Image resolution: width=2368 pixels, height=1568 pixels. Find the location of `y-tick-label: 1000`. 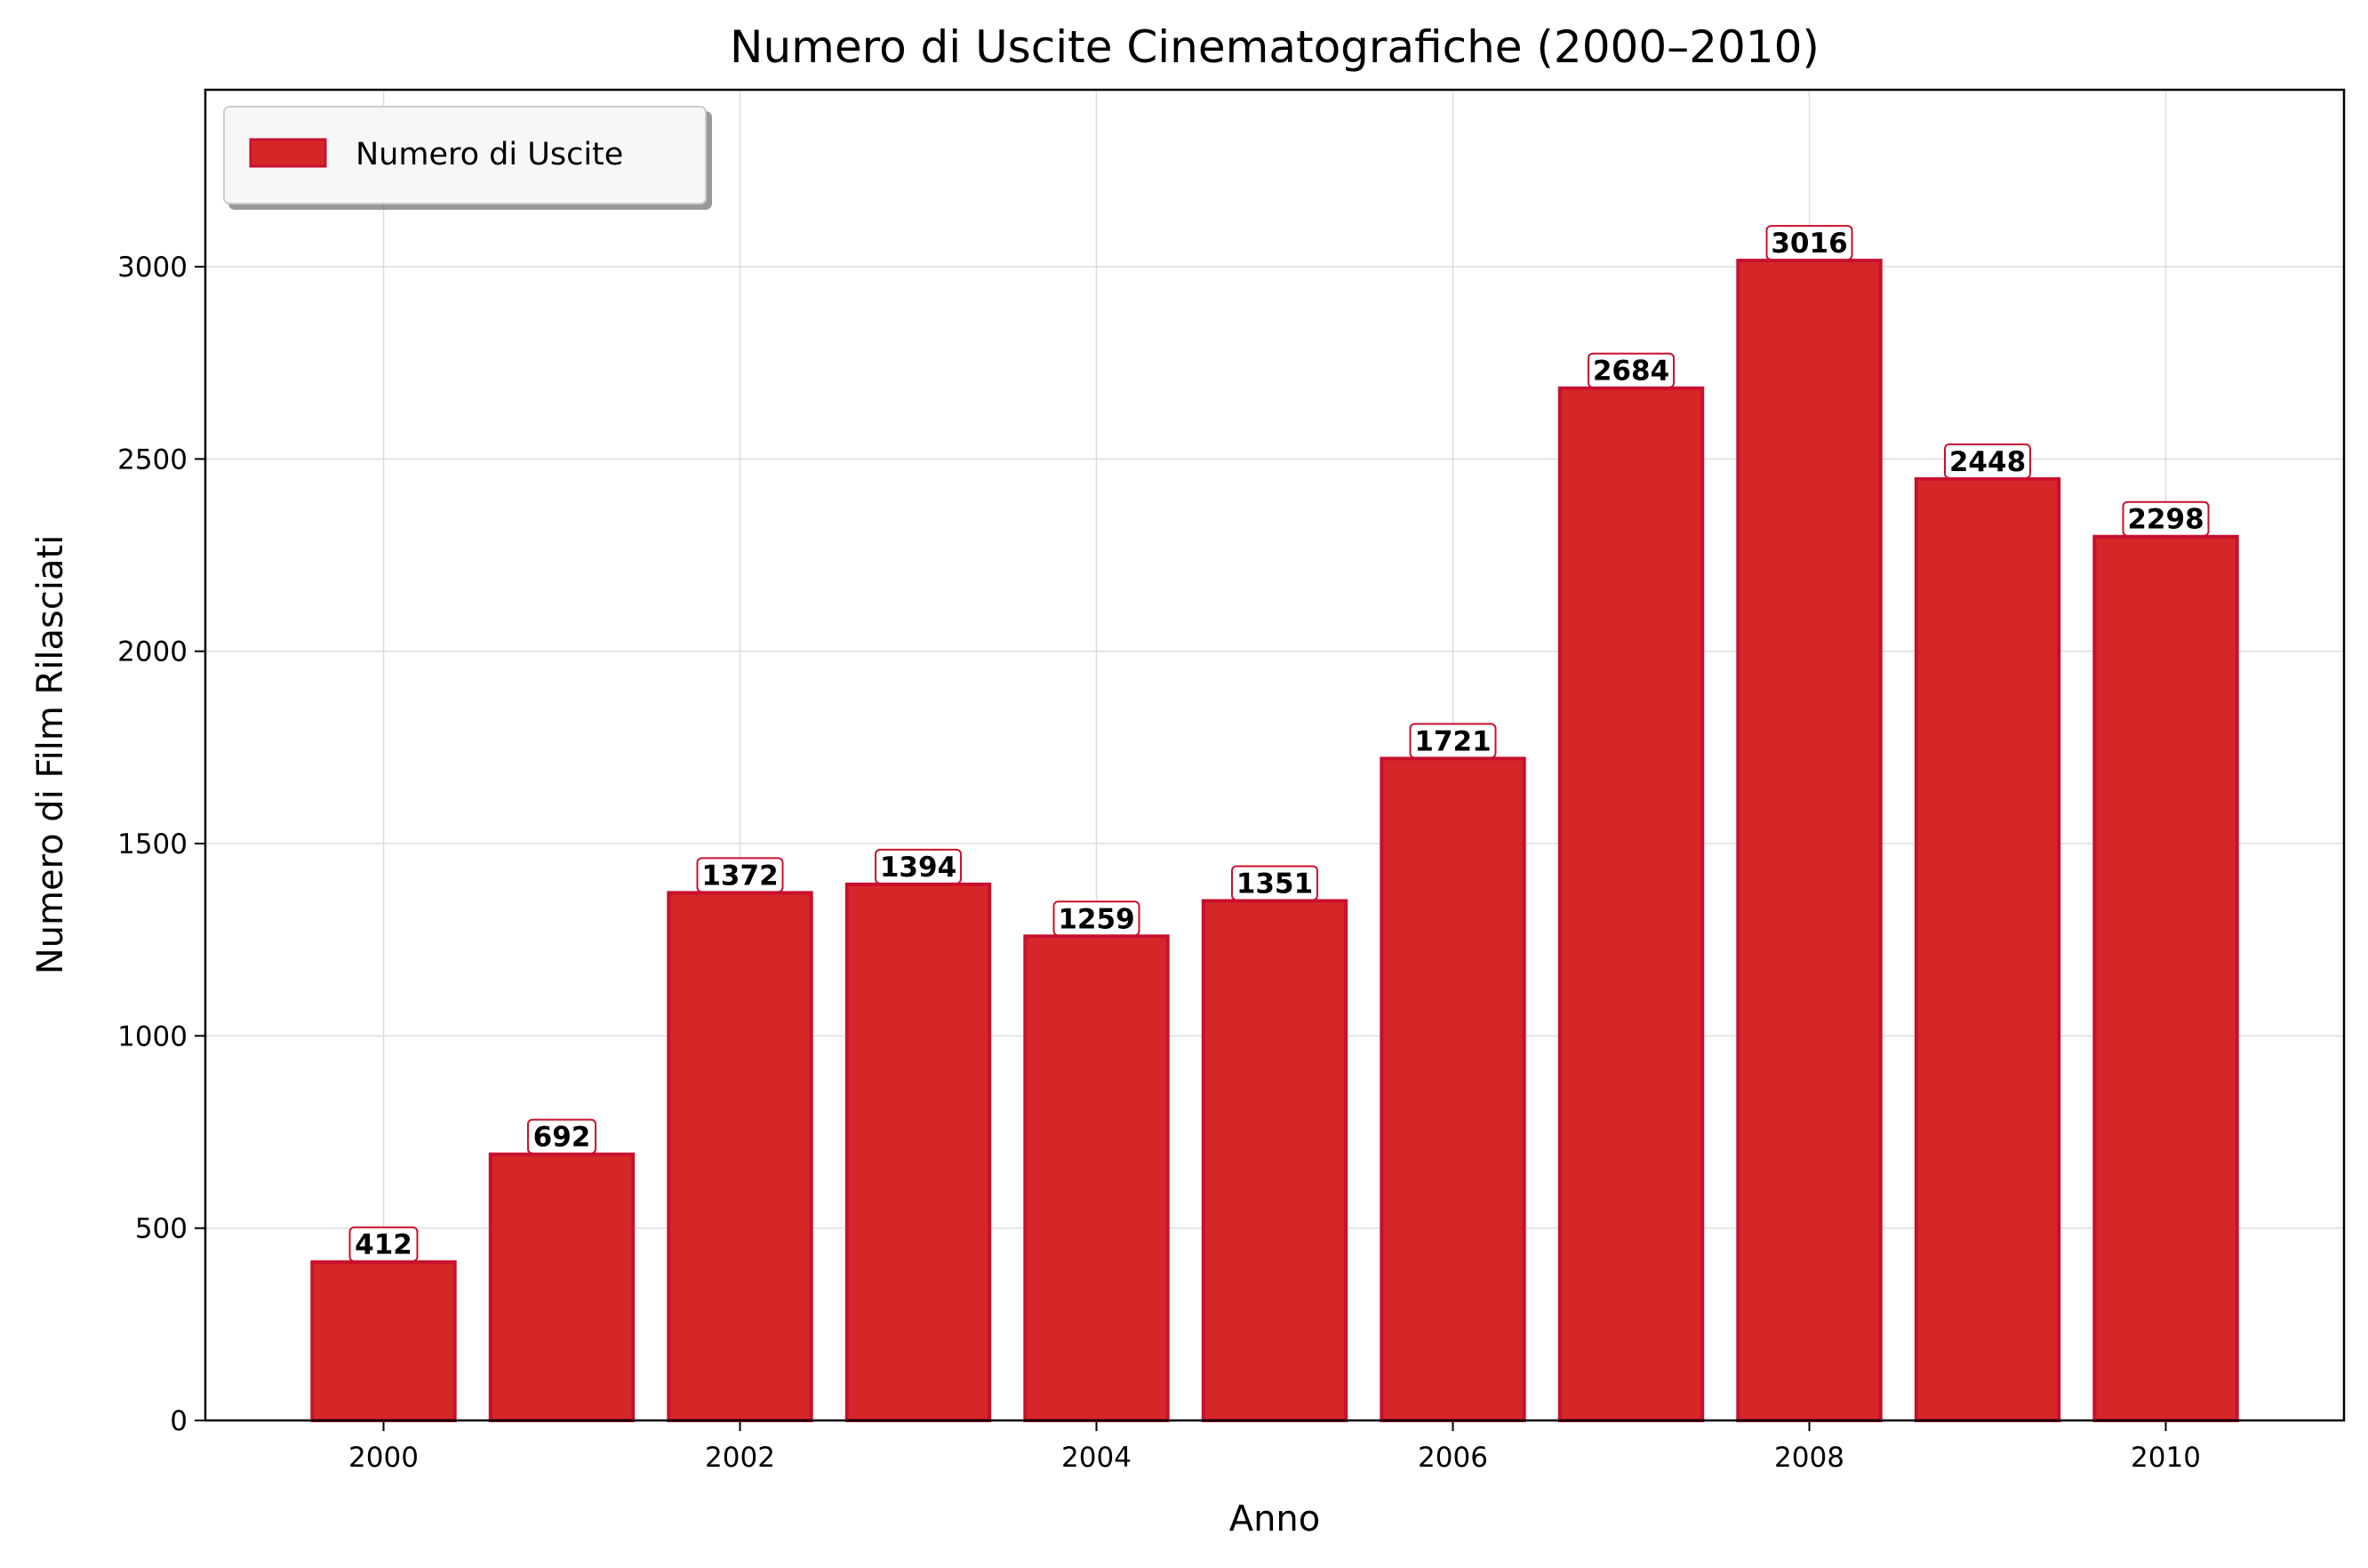

y-tick-label: 1000 is located at coordinates (152, 1036).